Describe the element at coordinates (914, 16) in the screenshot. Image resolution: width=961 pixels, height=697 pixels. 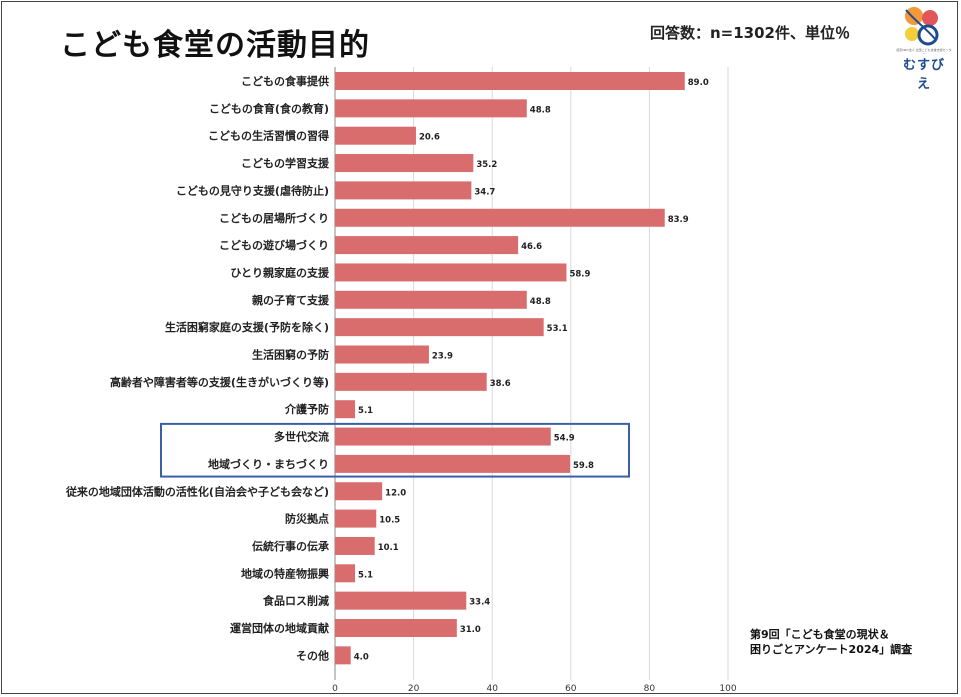
I see `logo-circle-orange` at that location.